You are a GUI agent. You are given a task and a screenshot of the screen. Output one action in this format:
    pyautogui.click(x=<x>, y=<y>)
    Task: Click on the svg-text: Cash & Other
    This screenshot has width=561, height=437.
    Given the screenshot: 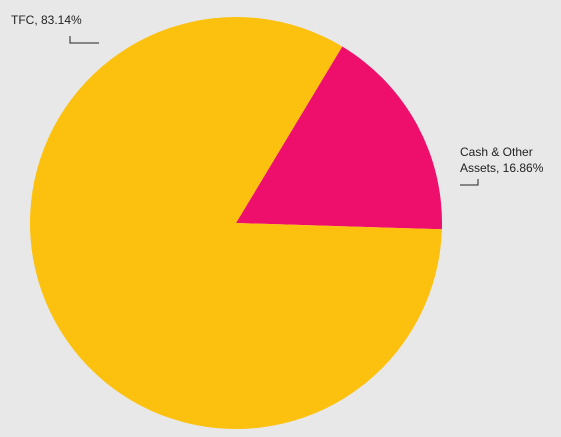 What is the action you would take?
    pyautogui.click(x=496, y=152)
    